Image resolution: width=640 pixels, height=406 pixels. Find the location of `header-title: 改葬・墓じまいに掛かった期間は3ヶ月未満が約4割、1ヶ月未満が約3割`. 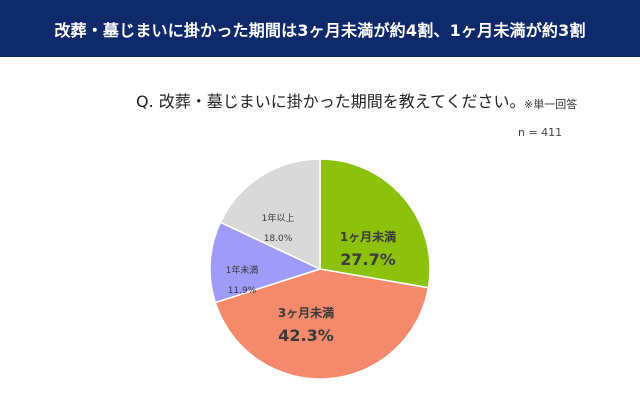

header-title: 改葬・墓じまいに掛かった期間は3ヶ月未満が約4割、1ヶ月未満が約3割 is located at coordinates (320, 30).